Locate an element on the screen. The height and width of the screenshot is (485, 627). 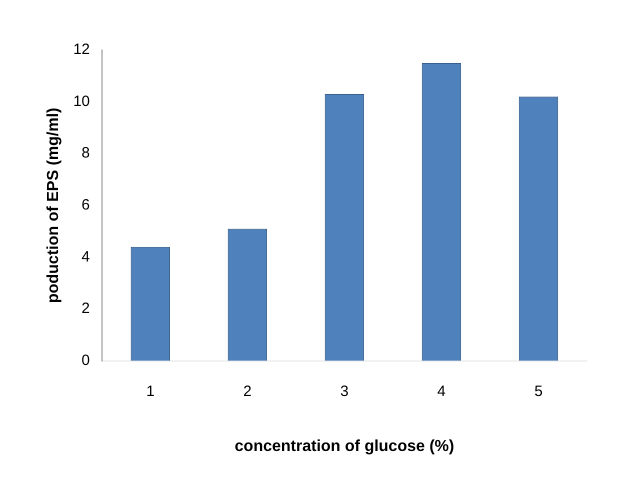
y-tick-label: 4 is located at coordinates (86, 257).